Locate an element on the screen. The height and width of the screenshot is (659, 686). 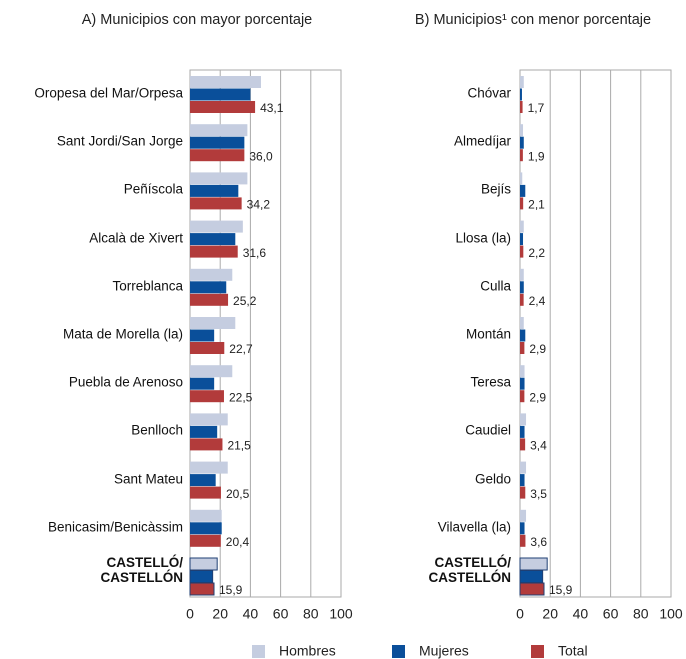
value-label: 3,6 is located at coordinates (538, 542).